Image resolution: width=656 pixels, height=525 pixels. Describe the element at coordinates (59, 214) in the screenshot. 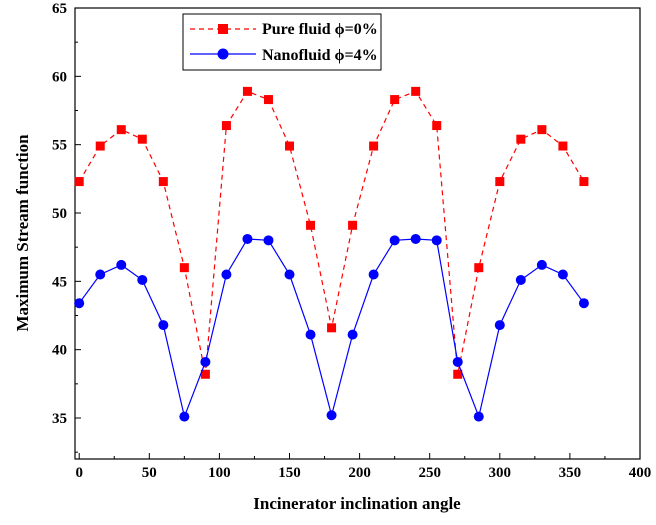

I see `y-tick-label: 50` at that location.